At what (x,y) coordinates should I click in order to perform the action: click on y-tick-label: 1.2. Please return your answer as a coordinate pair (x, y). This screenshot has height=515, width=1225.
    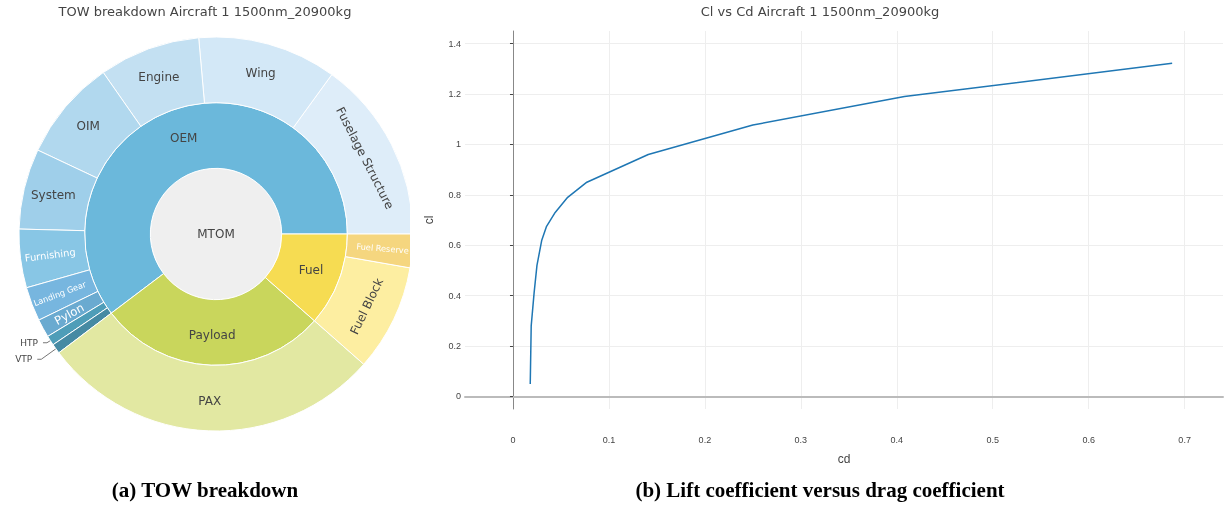
    Looking at the image, I should click on (454, 94).